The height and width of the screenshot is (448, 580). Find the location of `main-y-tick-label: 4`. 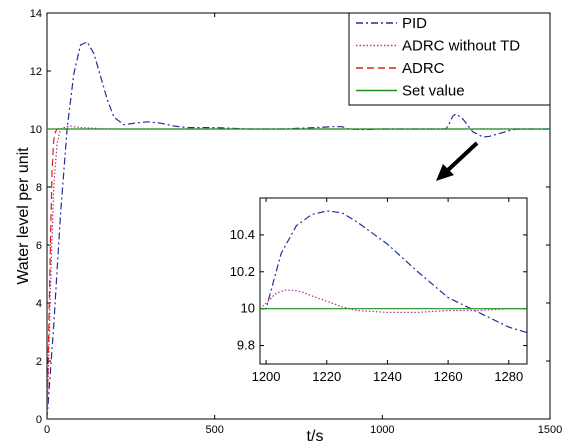

main-y-tick-label: 4 is located at coordinates (39, 304).